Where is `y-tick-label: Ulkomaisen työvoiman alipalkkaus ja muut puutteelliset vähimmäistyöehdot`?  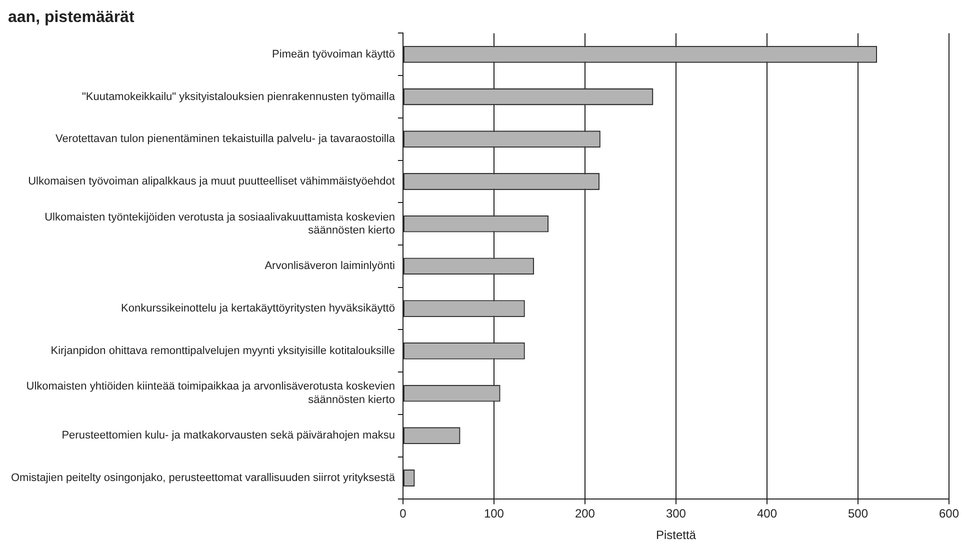 y-tick-label: Ulkomaisen työvoiman alipalkkaus ja muut puutteelliset vähimmäistyöehdot is located at coordinates (211, 182).